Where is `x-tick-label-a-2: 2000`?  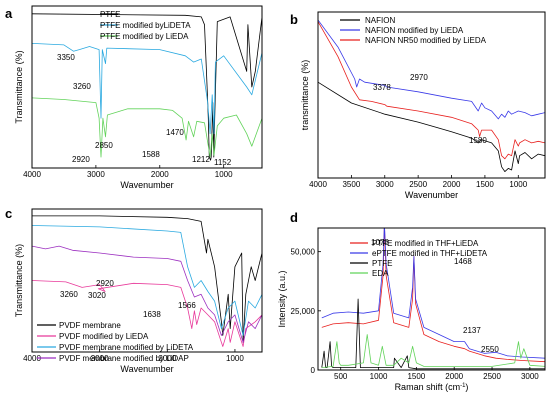
x-tick-label-a-2: 2000 is located at coordinates (160, 174).